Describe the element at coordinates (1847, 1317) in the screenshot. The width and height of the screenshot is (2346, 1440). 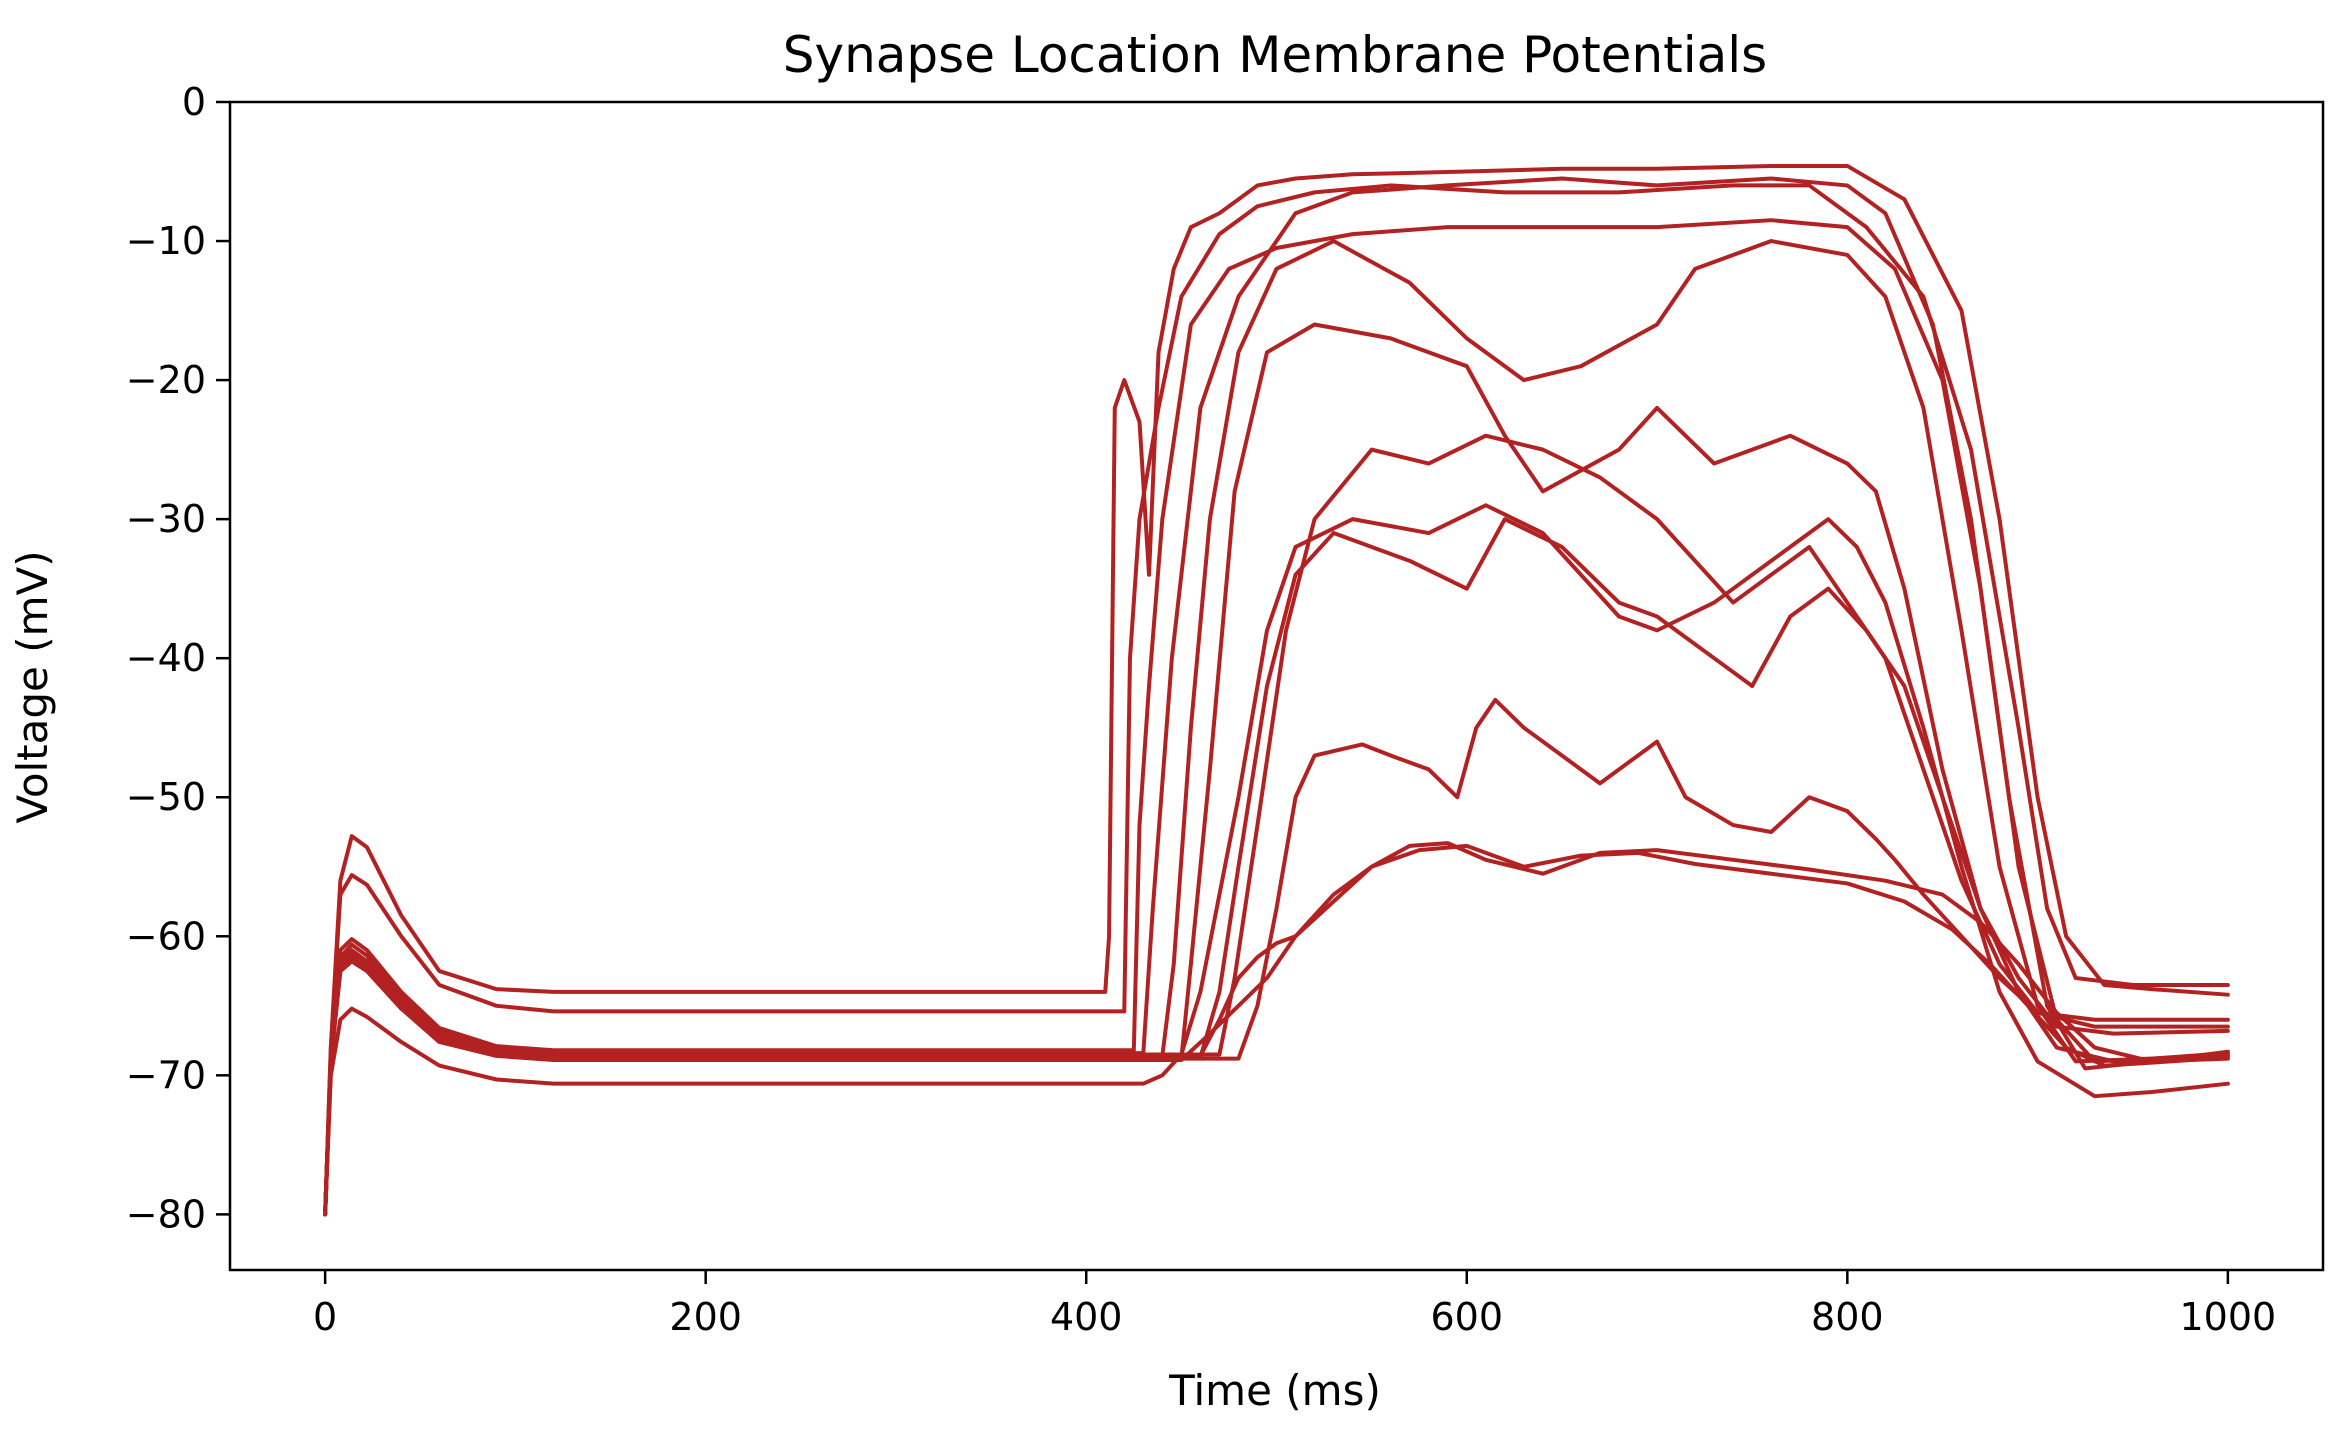
I see `x-tick-label: 800` at that location.